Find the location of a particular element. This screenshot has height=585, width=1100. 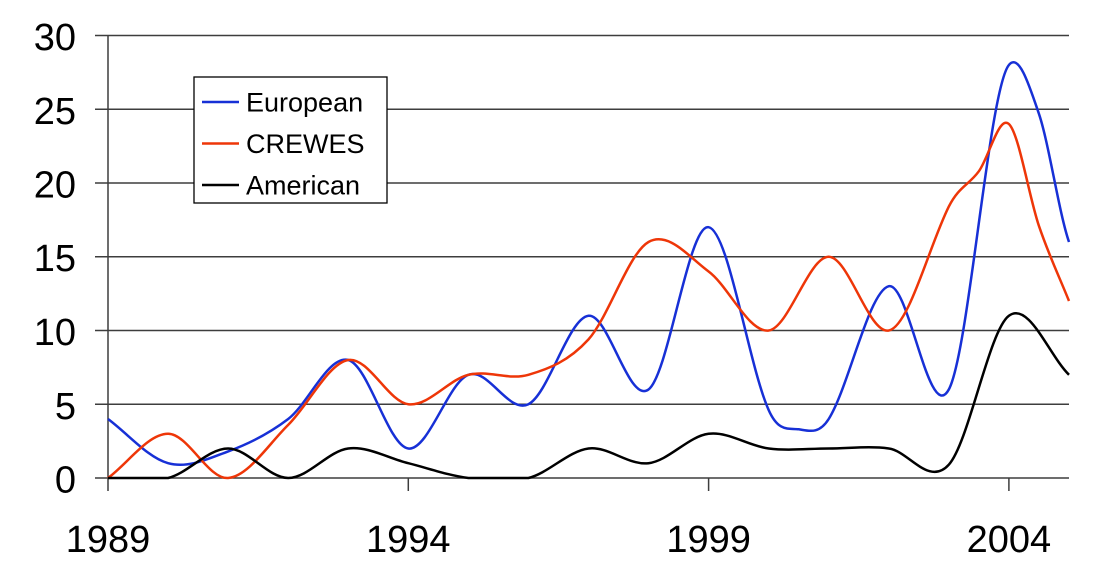

svg-text: 10 is located at coordinates (55, 333).